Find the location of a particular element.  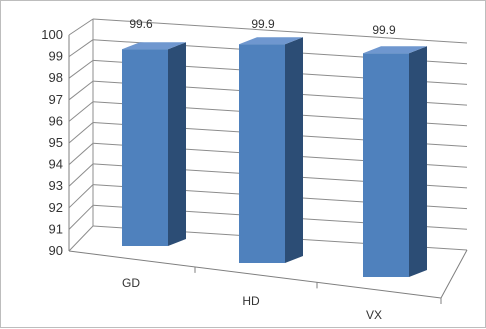

y-tick-label: 92 is located at coordinates (56, 207).